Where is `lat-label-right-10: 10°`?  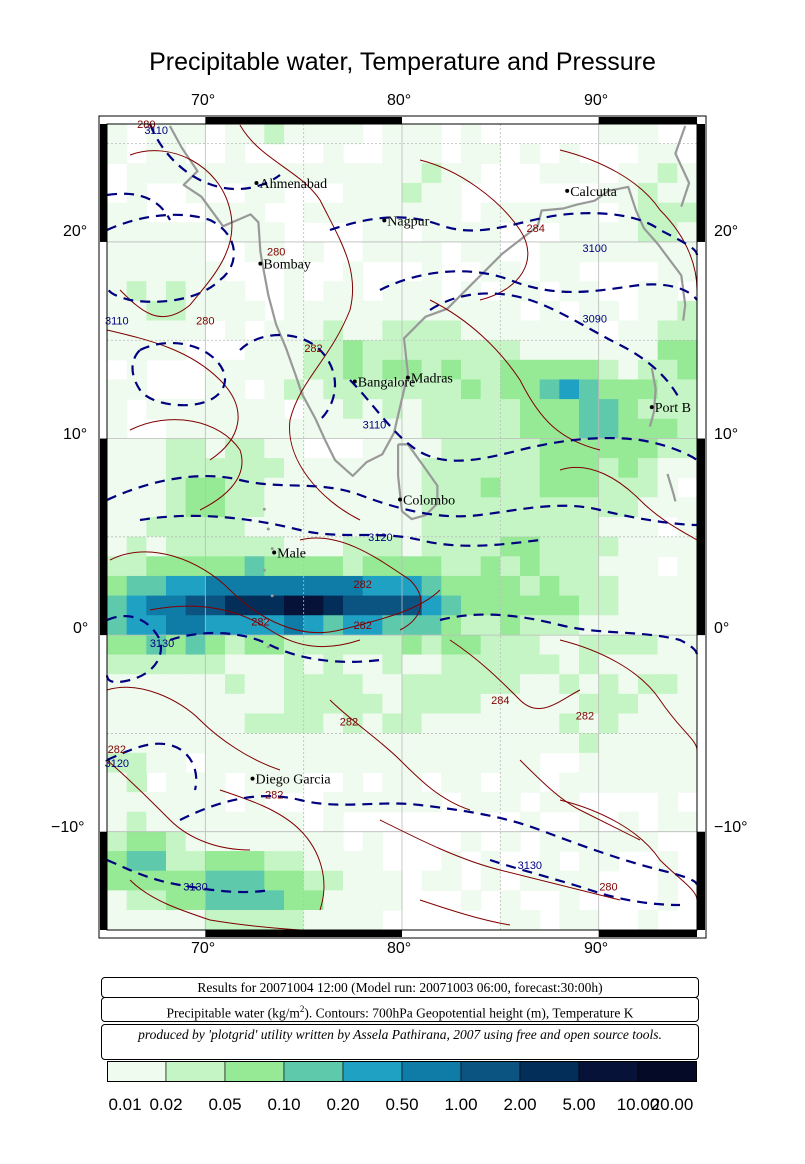 lat-label-right-10: 10° is located at coordinates (726, 434).